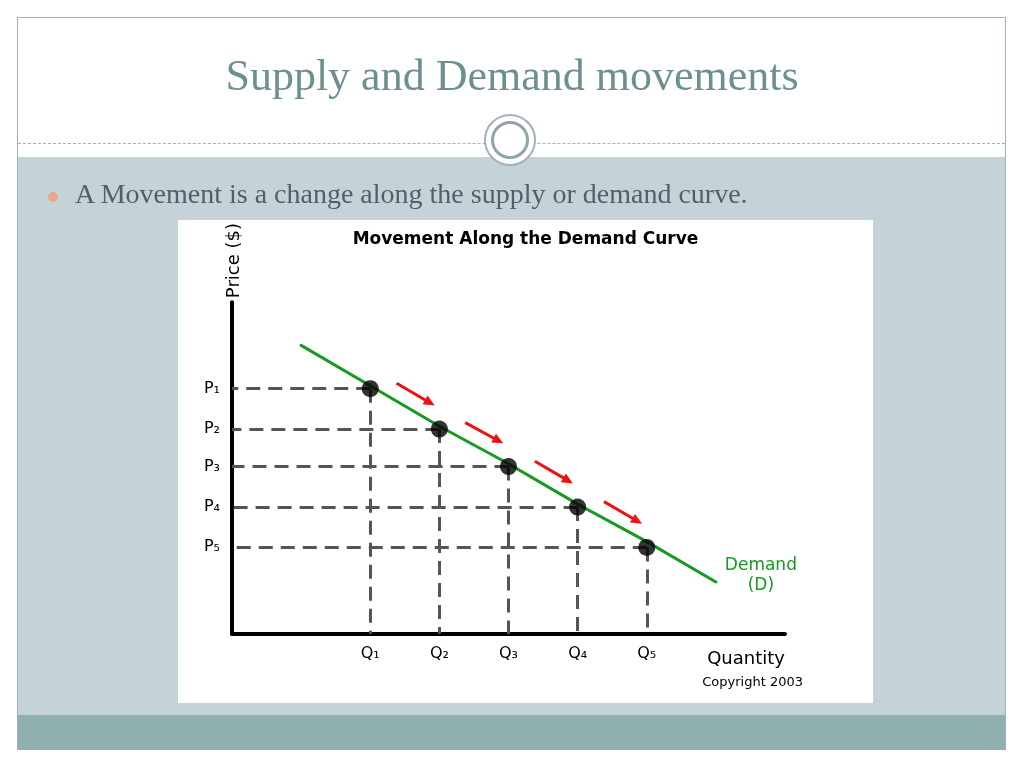 The image size is (1024, 768). What do you see at coordinates (211, 465) in the screenshot?
I see `text: P₃` at bounding box center [211, 465].